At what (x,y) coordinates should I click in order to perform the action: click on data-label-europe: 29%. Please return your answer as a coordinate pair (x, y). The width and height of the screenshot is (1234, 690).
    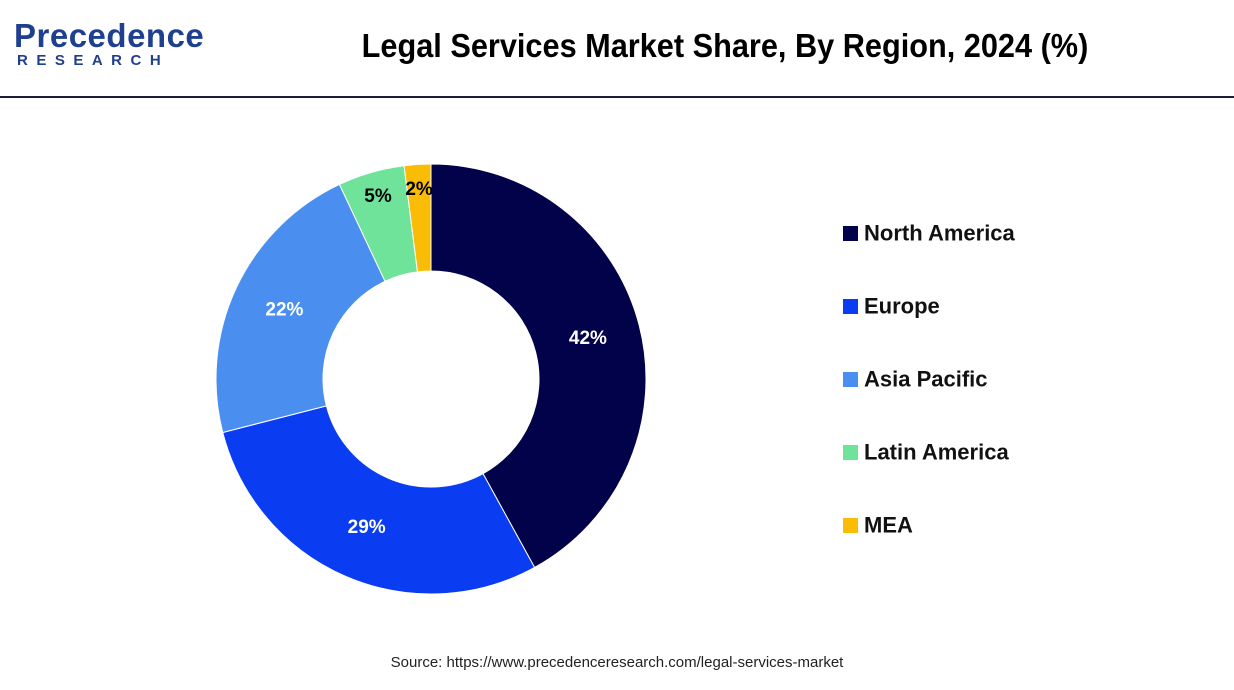
    Looking at the image, I should click on (367, 527).